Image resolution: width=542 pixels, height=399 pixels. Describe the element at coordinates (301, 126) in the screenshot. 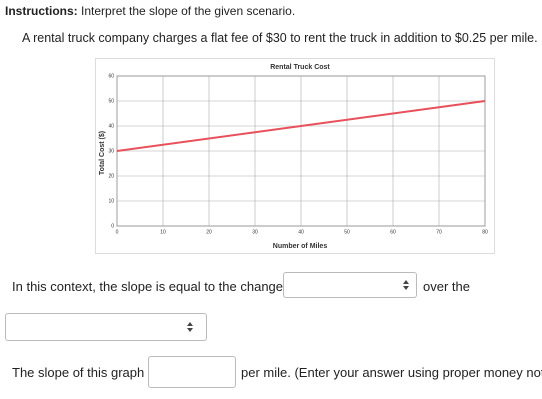

I see `data-line` at that location.